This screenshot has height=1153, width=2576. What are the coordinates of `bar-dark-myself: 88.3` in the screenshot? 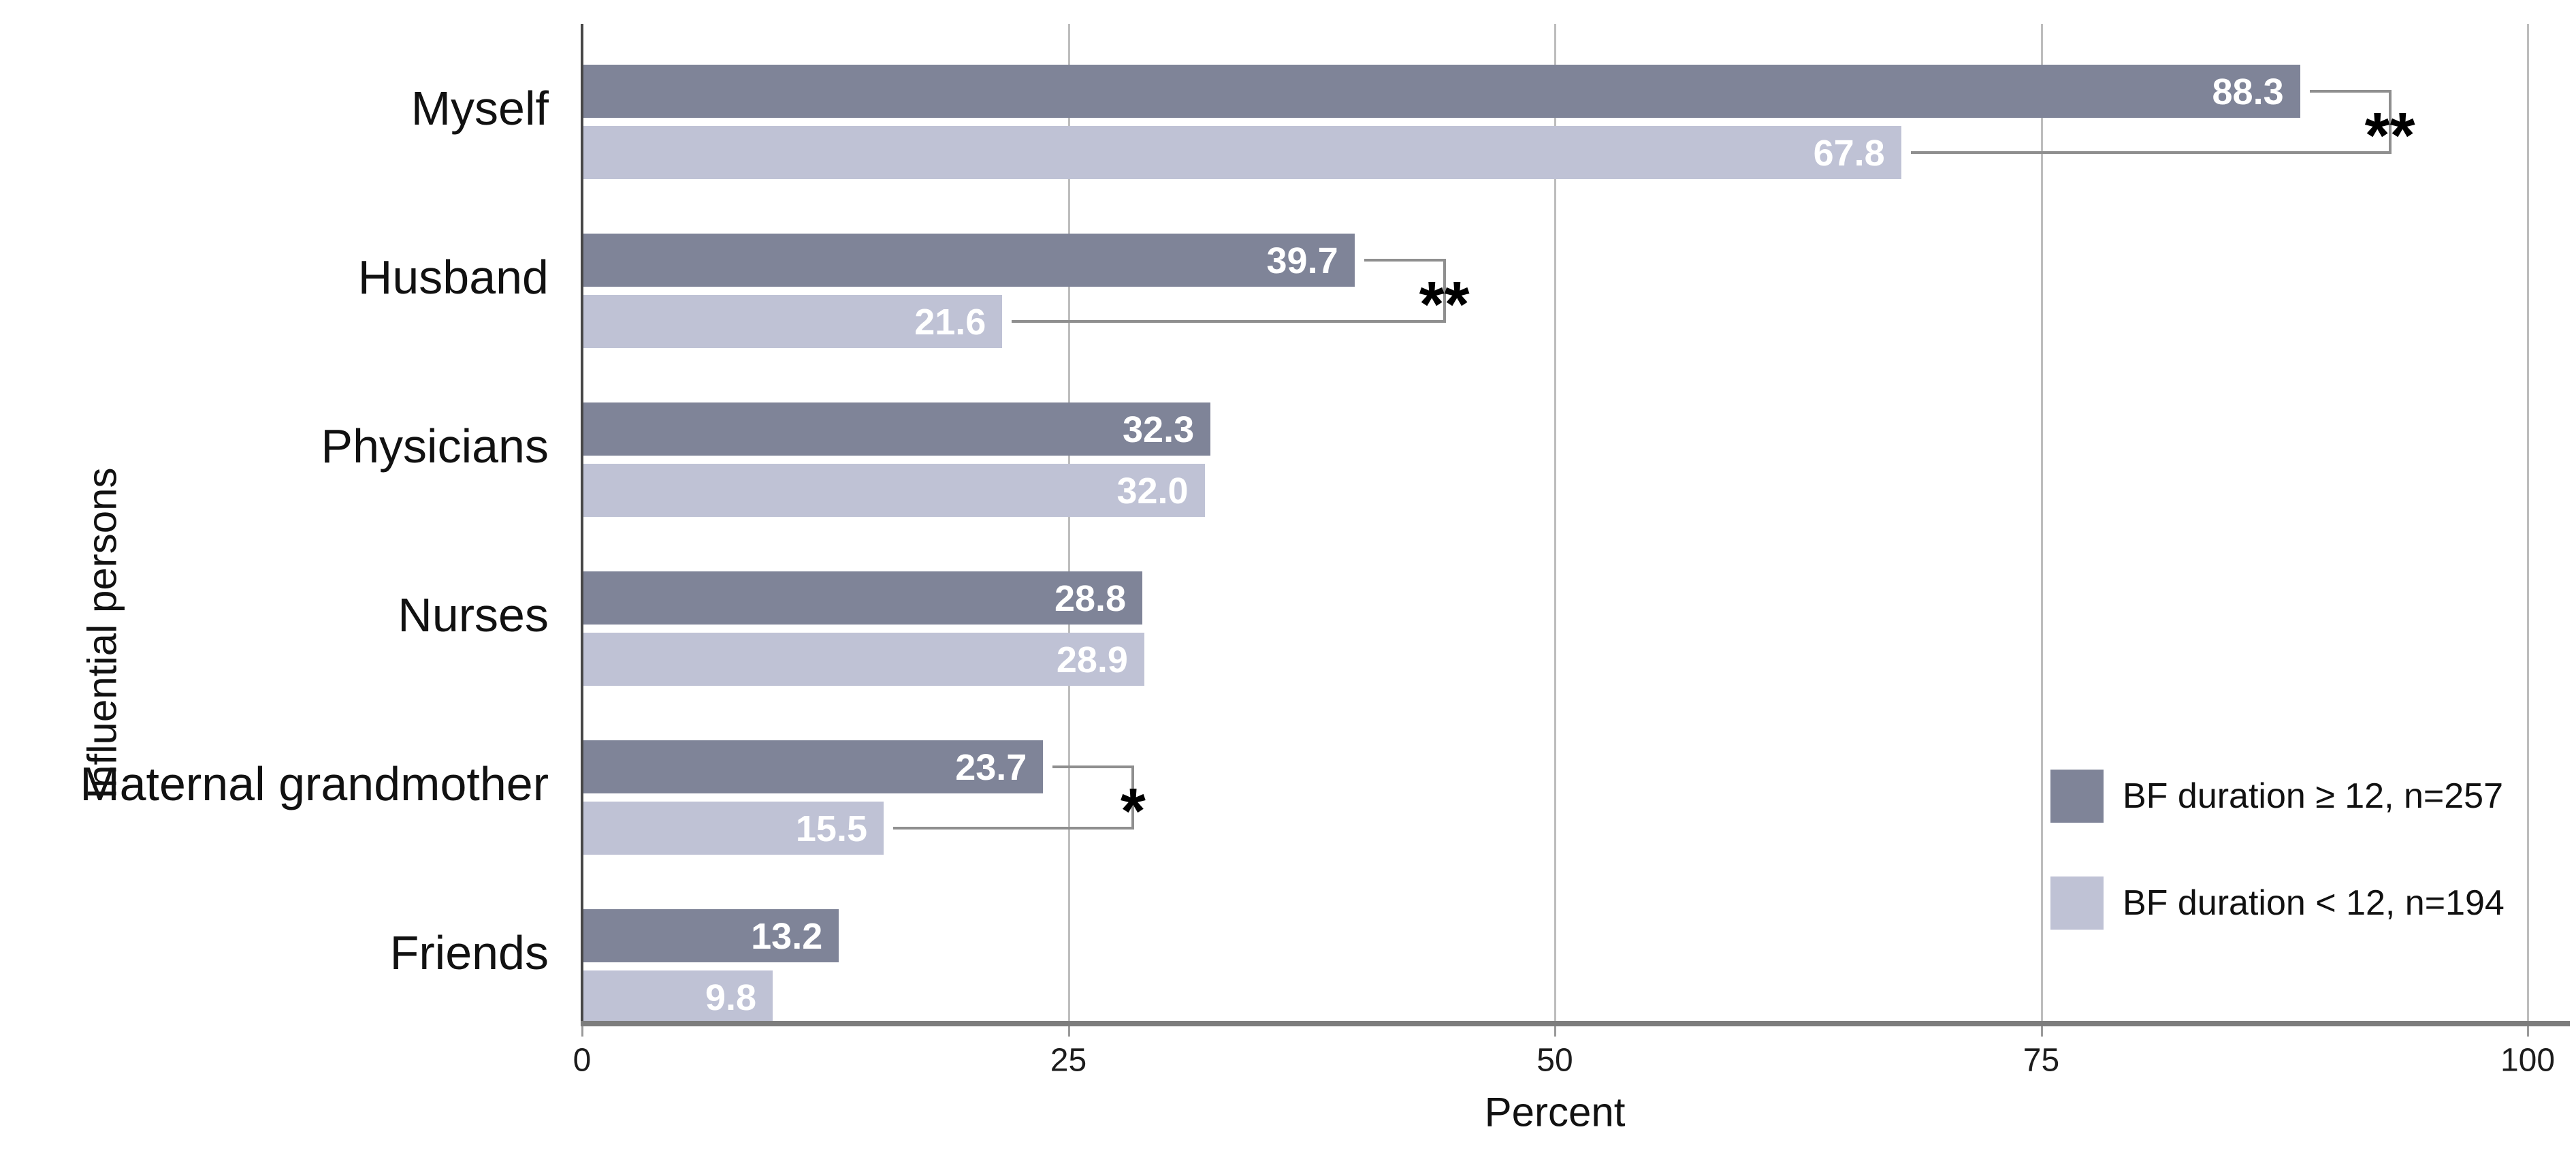 It's located at (1441, 91).